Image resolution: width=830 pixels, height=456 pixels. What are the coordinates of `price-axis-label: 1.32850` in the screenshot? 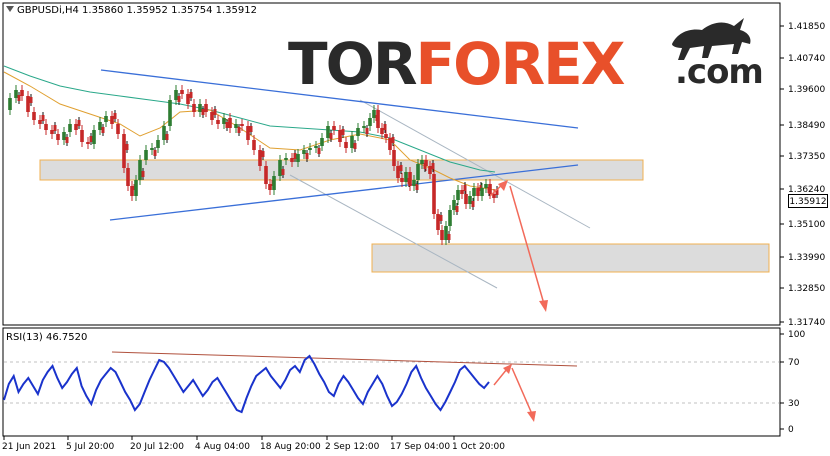 It's located at (806, 289).